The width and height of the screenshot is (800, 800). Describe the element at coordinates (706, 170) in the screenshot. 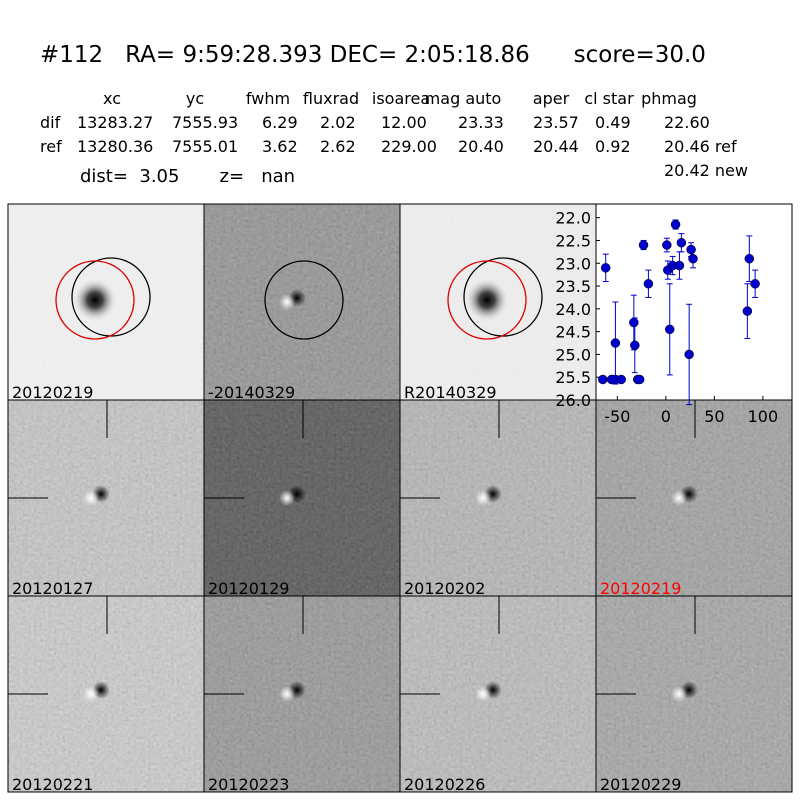

I see `phmag-new: 20.42 new` at that location.